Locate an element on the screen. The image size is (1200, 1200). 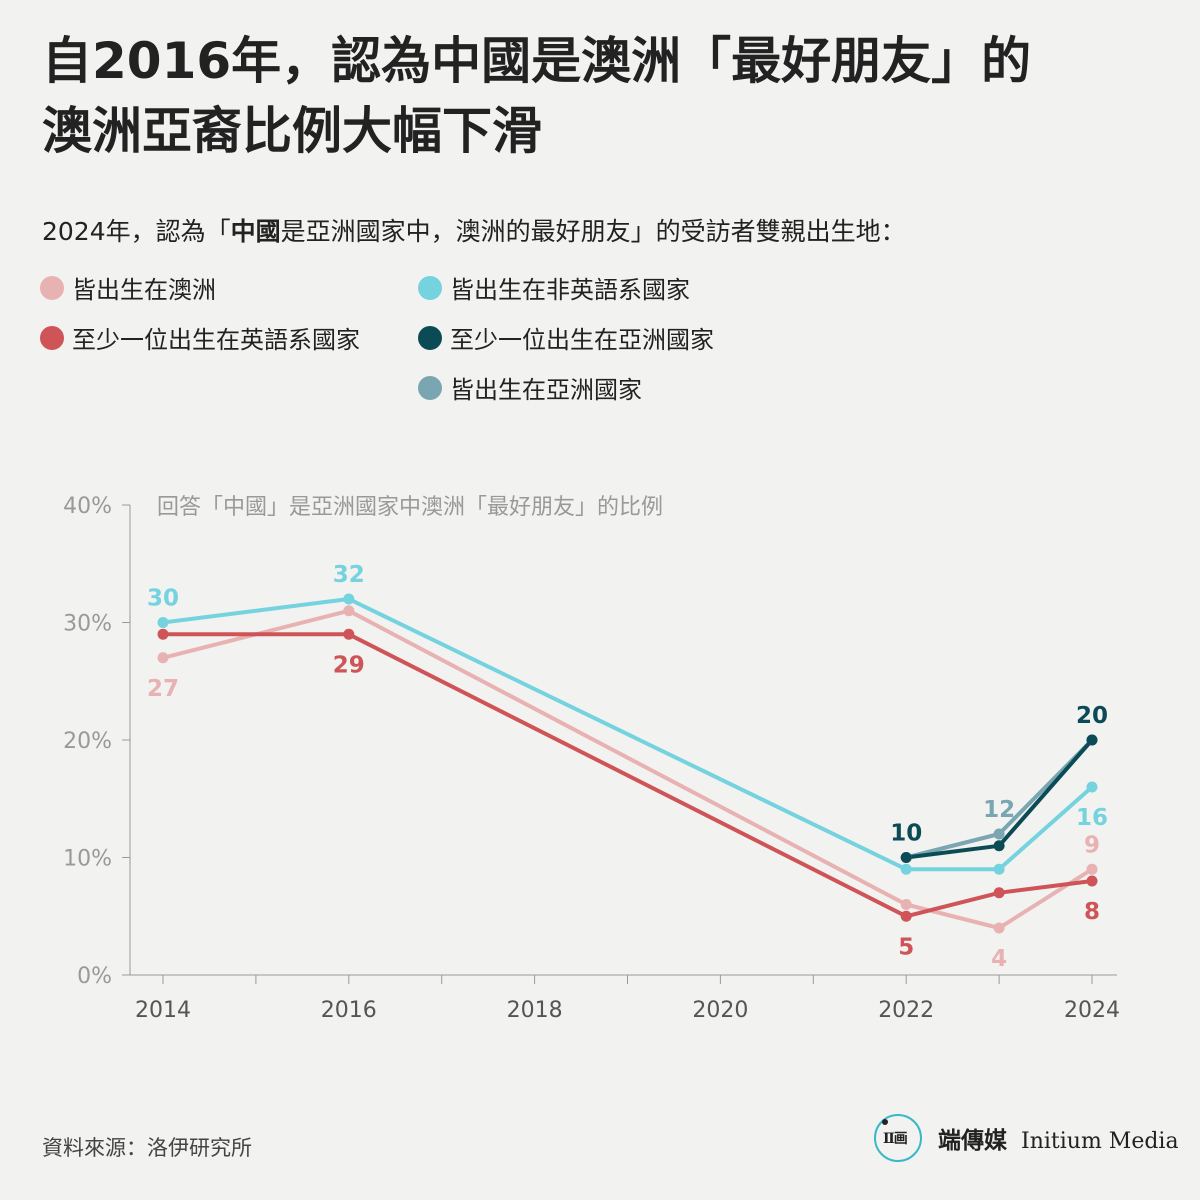
legend-item-born-australia: 皆出生在澳洲 is located at coordinates (128, 287).